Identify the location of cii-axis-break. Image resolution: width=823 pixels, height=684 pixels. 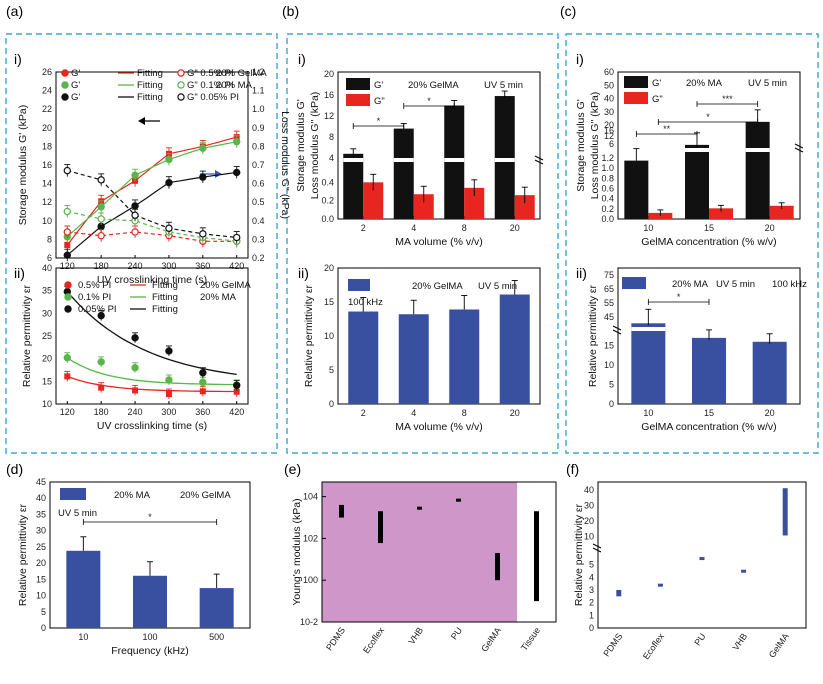
(617, 330).